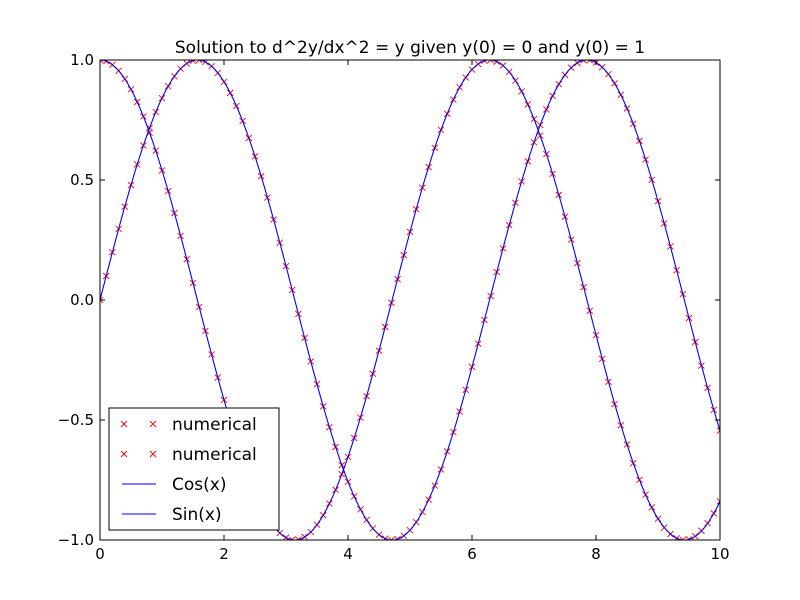  I want to click on legend-label: Cos(x), so click(199, 485).